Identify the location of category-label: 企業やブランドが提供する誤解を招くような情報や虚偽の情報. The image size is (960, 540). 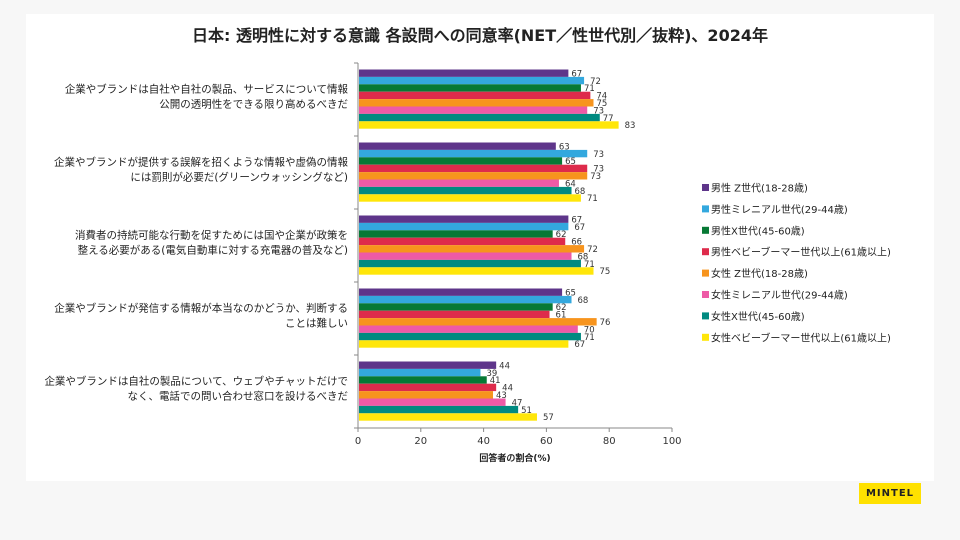
(201, 162).